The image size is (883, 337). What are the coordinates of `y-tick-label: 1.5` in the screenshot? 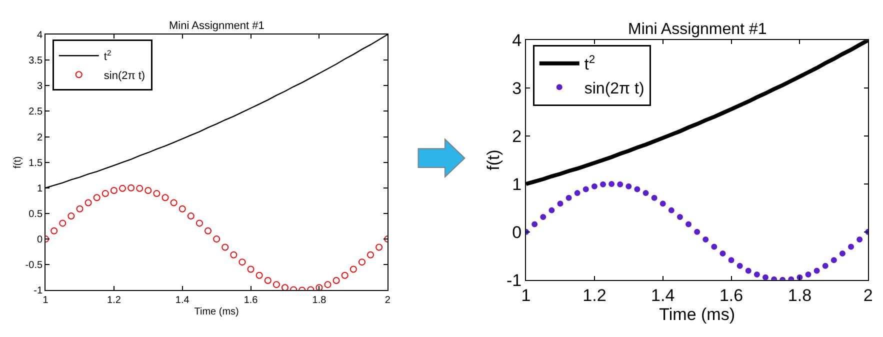 It's located at (35, 163).